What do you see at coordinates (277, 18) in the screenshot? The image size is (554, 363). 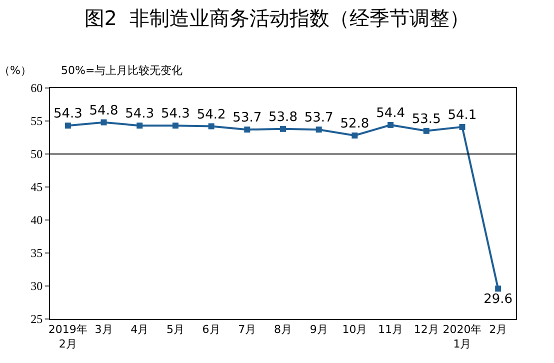 I see `chart-title: 图2 非制造业商务活动指数（经季节调整）` at bounding box center [277, 18].